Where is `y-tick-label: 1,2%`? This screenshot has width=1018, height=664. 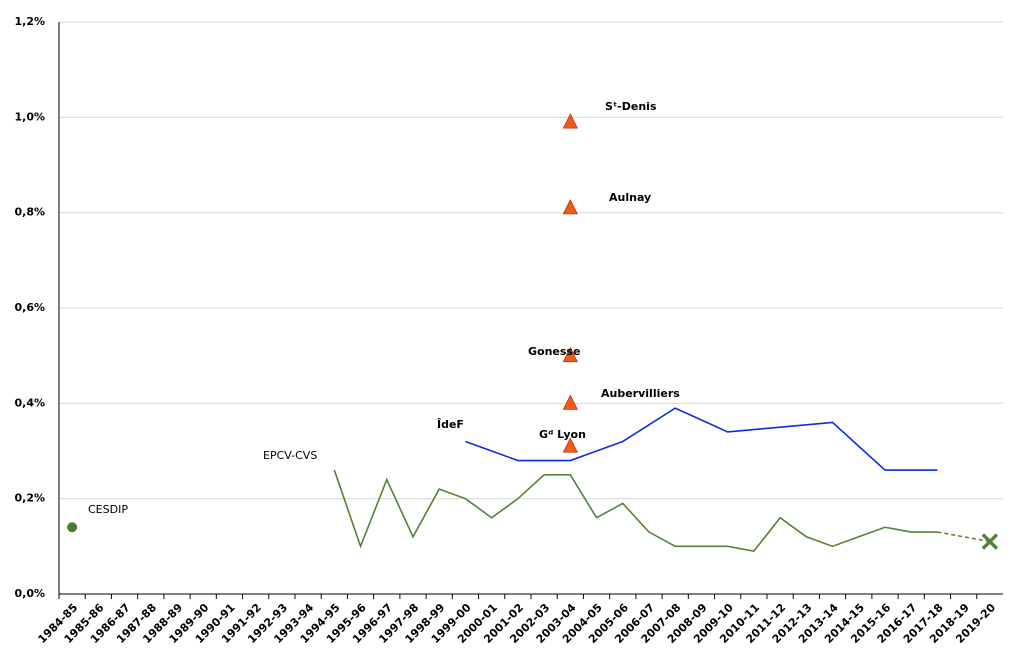 y-tick-label: 1,2% is located at coordinates (29, 21).